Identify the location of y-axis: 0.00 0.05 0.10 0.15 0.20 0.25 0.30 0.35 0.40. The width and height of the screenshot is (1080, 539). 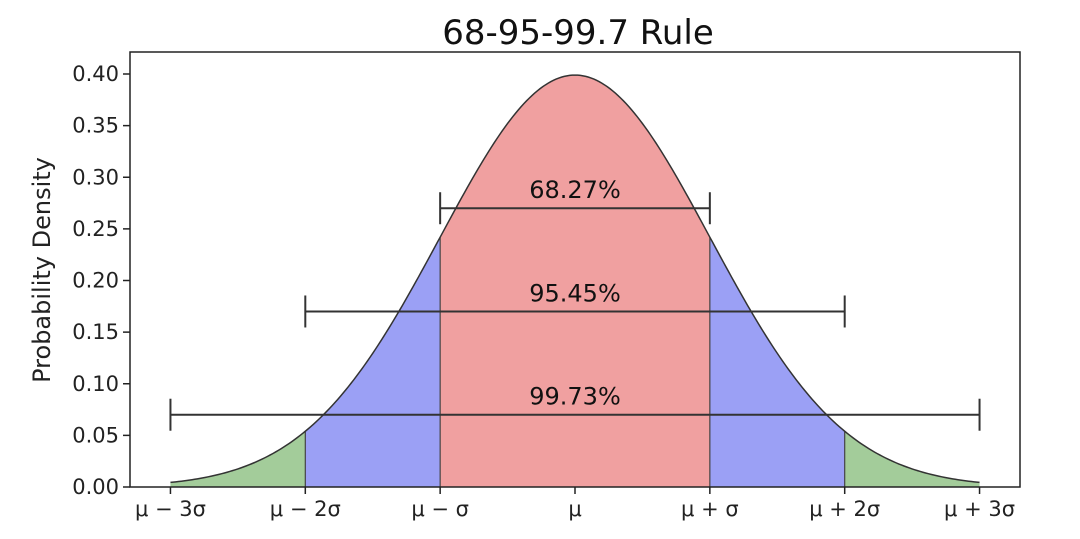
(101, 280).